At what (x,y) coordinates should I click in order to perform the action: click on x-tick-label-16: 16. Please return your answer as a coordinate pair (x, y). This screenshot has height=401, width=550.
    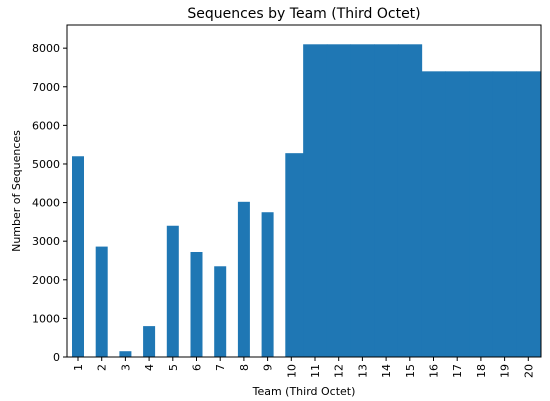
    Looking at the image, I should click on (434, 371).